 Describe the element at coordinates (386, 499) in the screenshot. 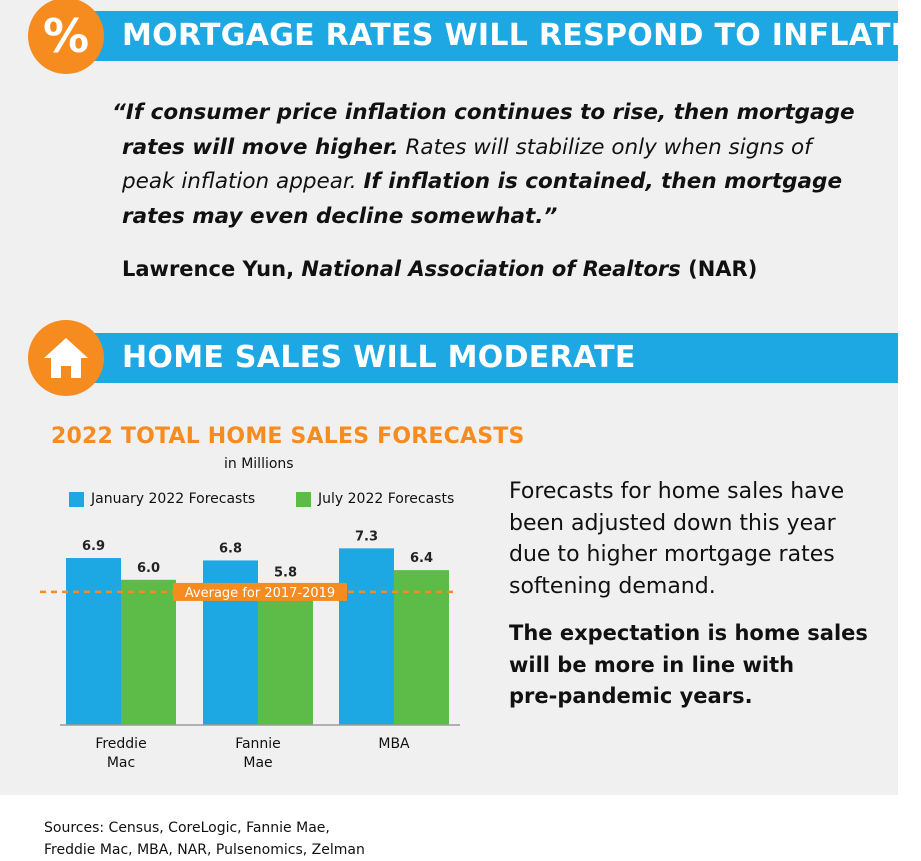

I see `legend-label-july: July 2022 Forecasts` at that location.